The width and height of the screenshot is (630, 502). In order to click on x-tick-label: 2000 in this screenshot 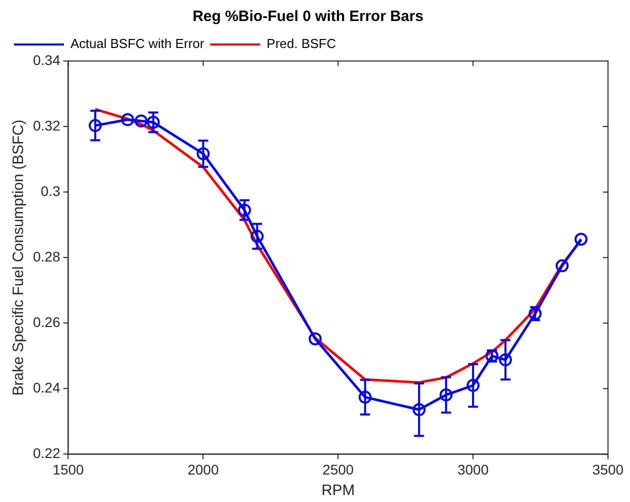, I will do `click(203, 469)`.